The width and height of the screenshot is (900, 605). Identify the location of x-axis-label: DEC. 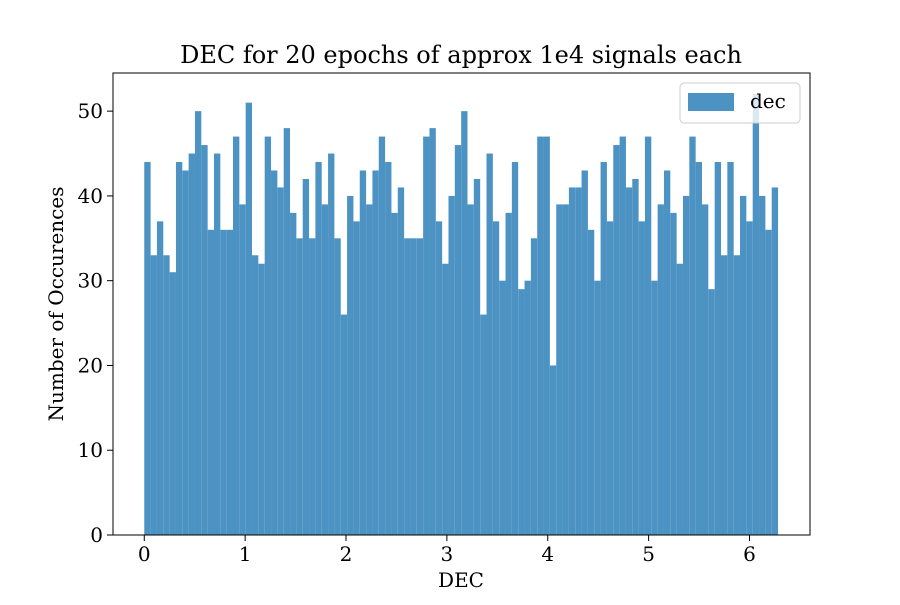
(461, 580).